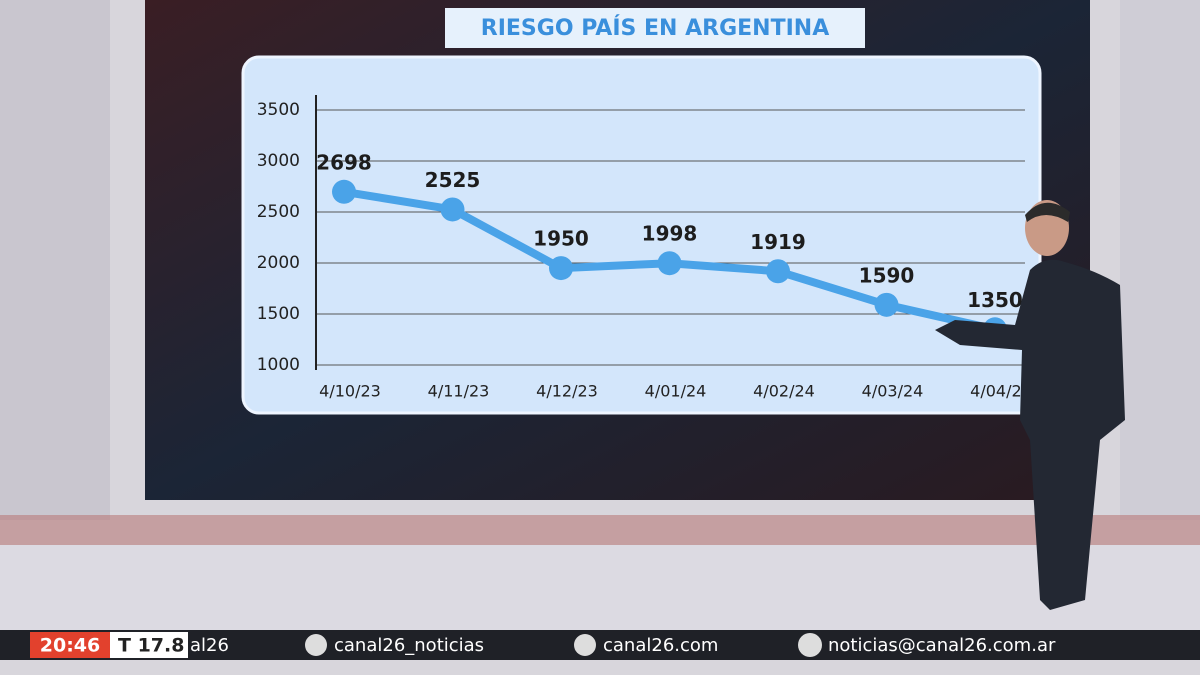  What do you see at coordinates (409, 645) in the screenshot?
I see `ticker-social: canal26_noticias` at bounding box center [409, 645].